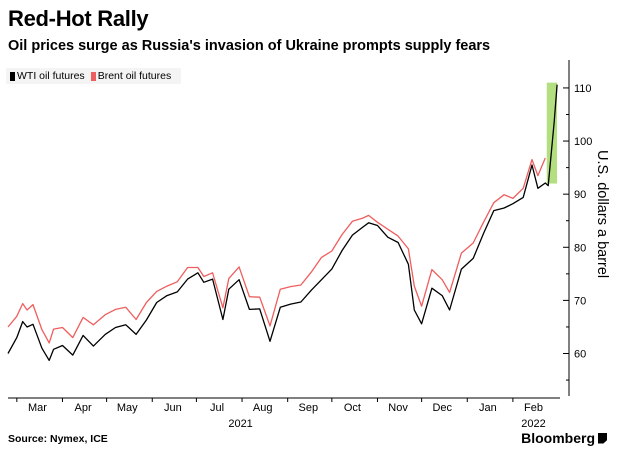 This screenshot has height=457, width=619. What do you see at coordinates (442, 408) in the screenshot?
I see `x-tick-label: Dec` at bounding box center [442, 408].